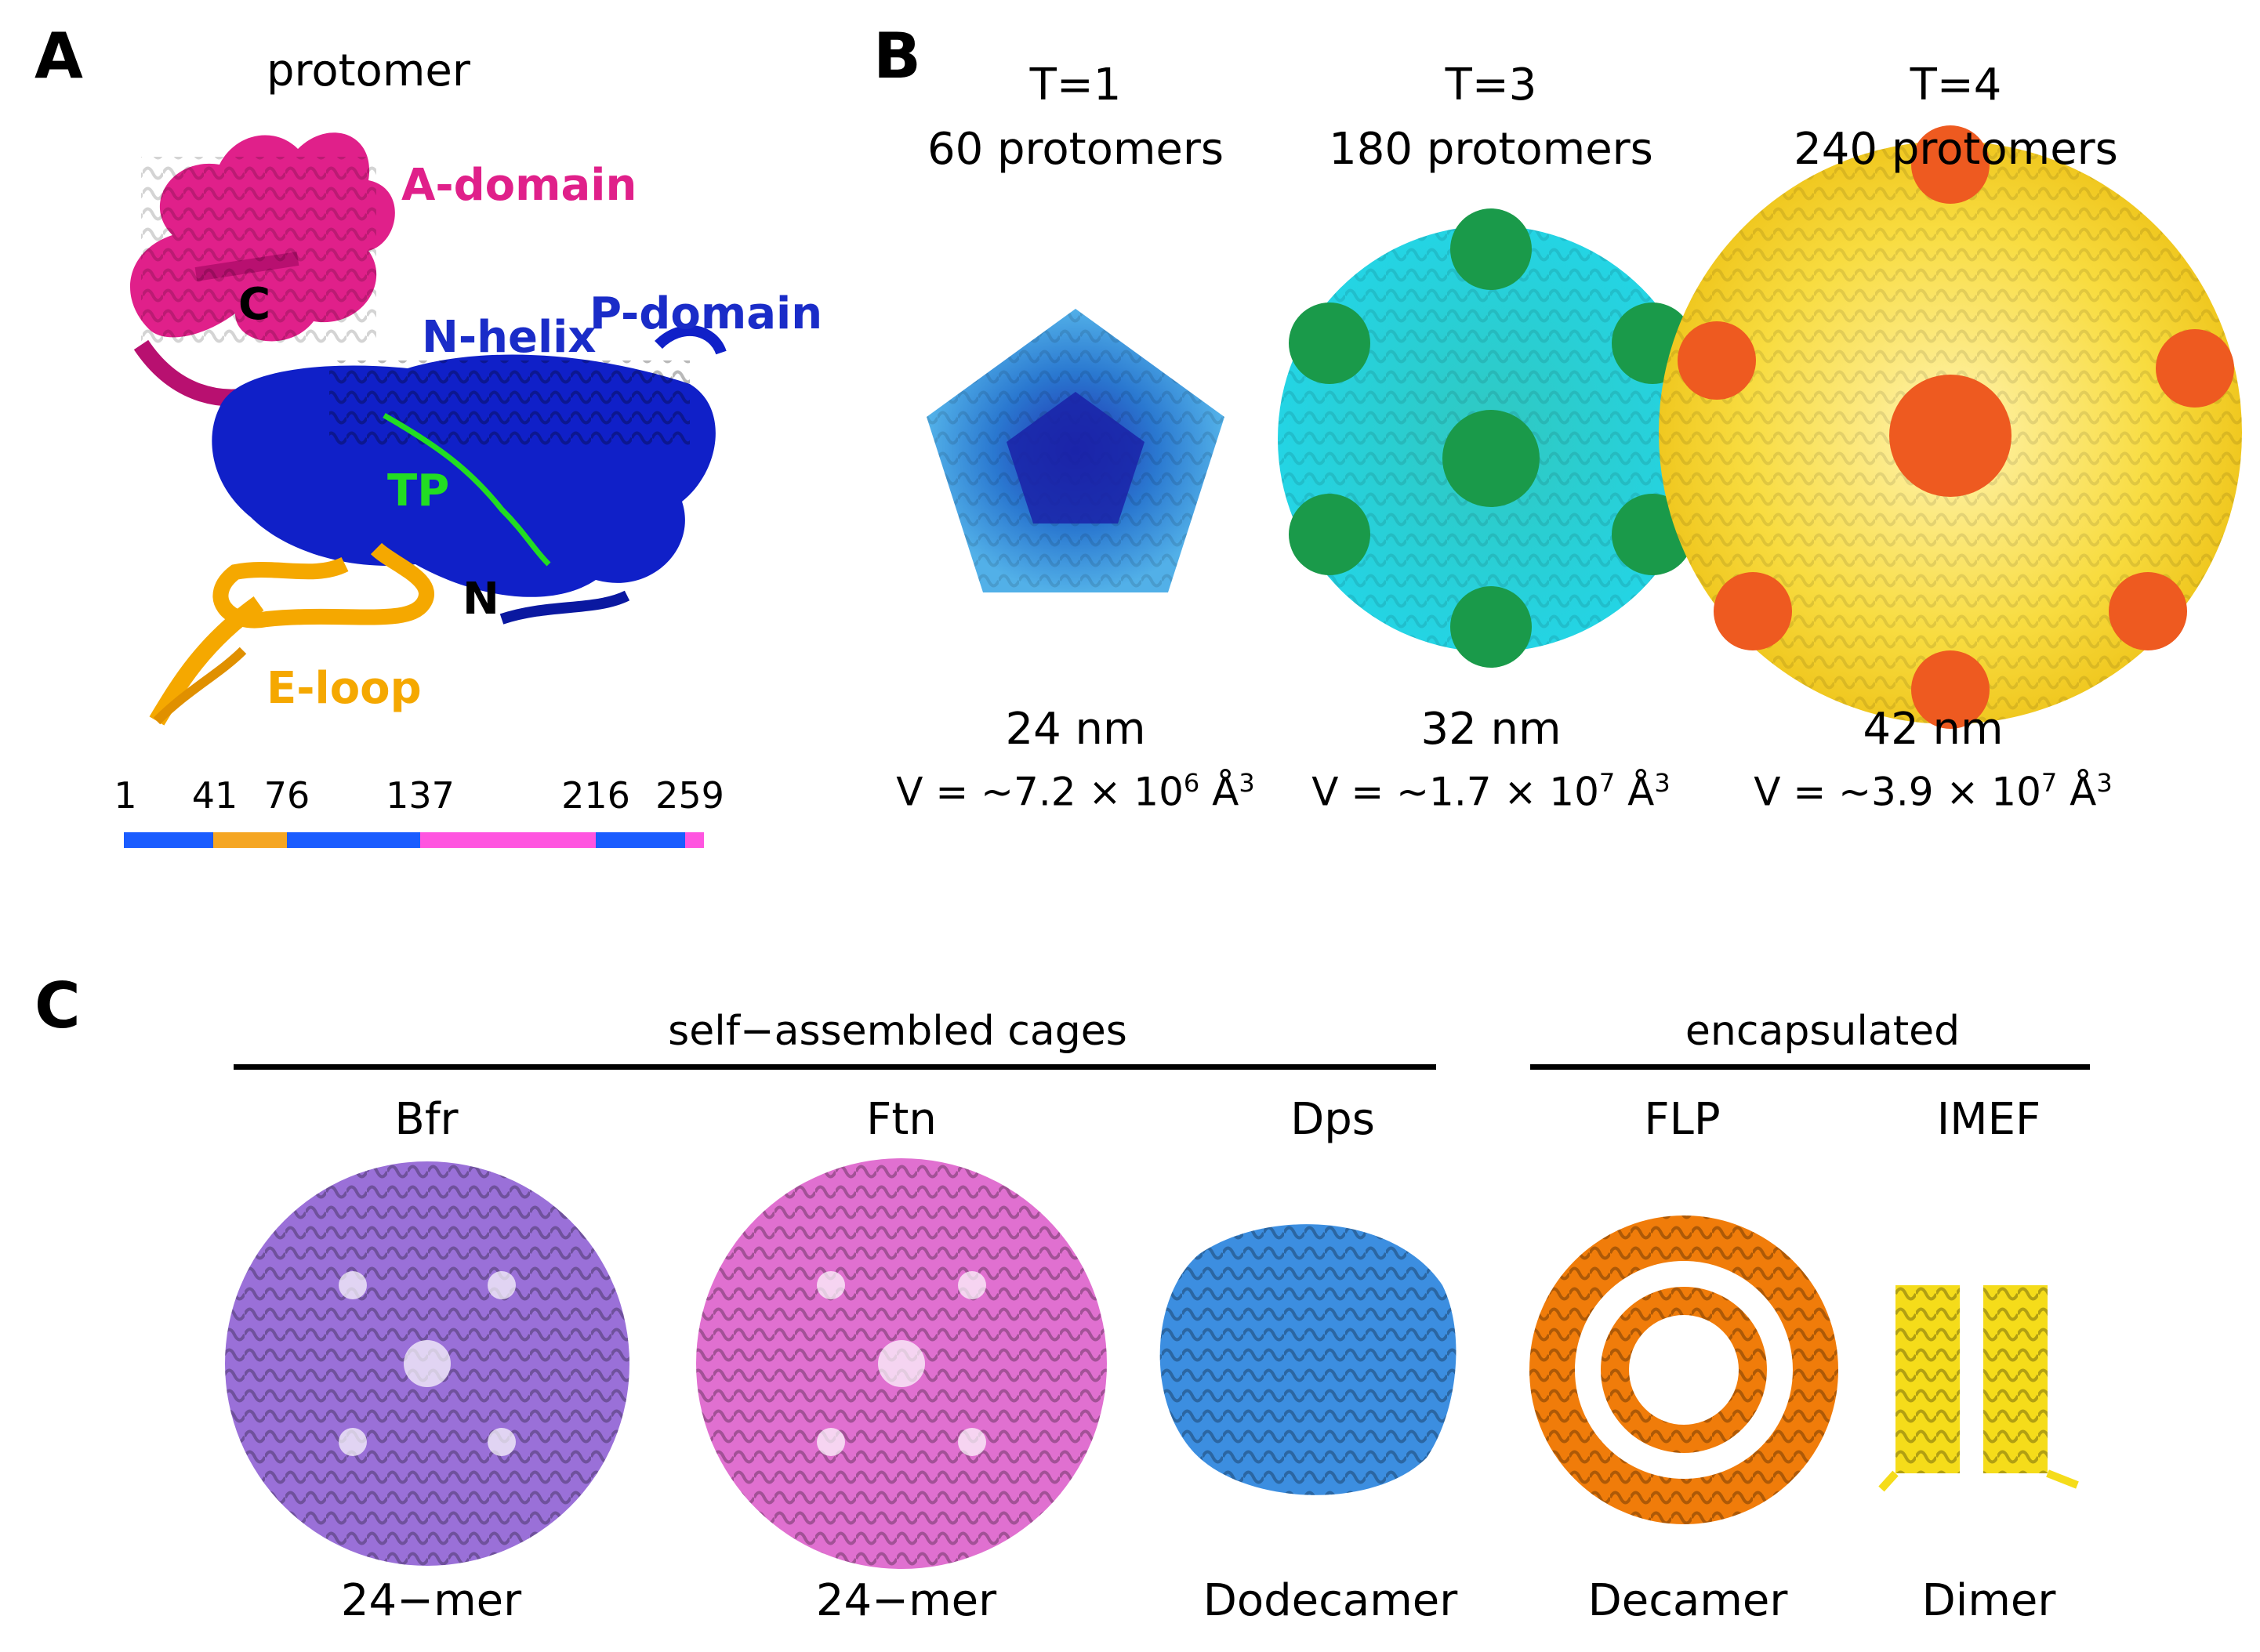 The height and width of the screenshot is (1652, 2260). Describe the element at coordinates (1989, 1119) in the screenshot. I see `protein-name: IMEF` at that location.